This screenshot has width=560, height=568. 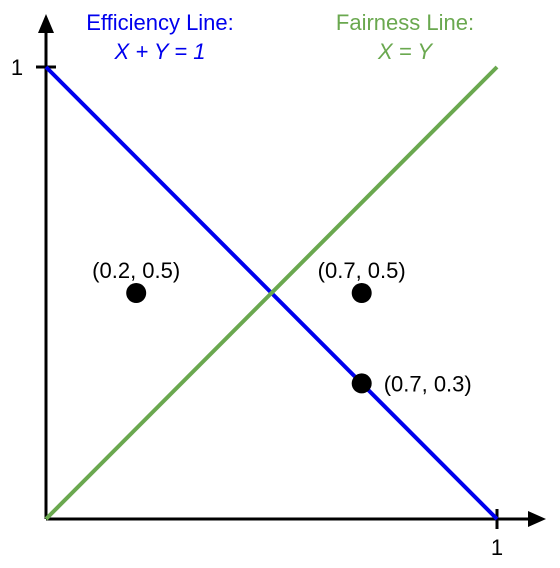 I want to click on x-axis-arrow, so click(x=537, y=519).